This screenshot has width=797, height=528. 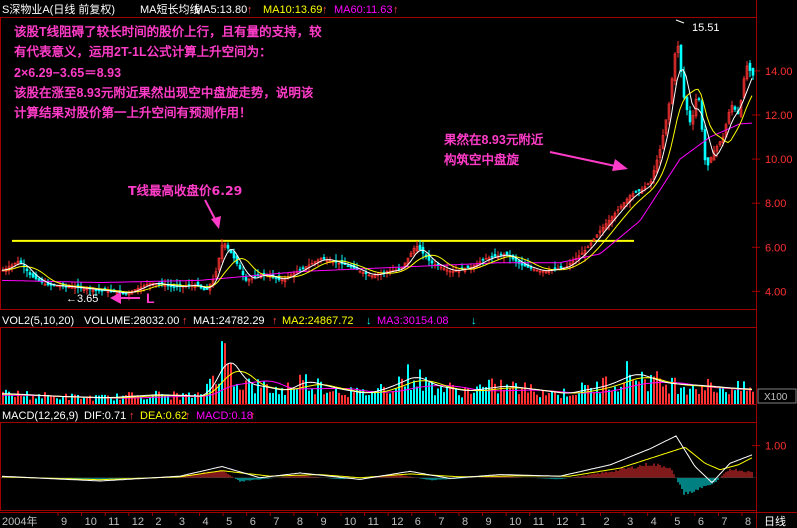 I want to click on note-line-4: 该股在涨至8.93元附近果然出现空中盘旋走势，说明该, so click(x=164, y=92).